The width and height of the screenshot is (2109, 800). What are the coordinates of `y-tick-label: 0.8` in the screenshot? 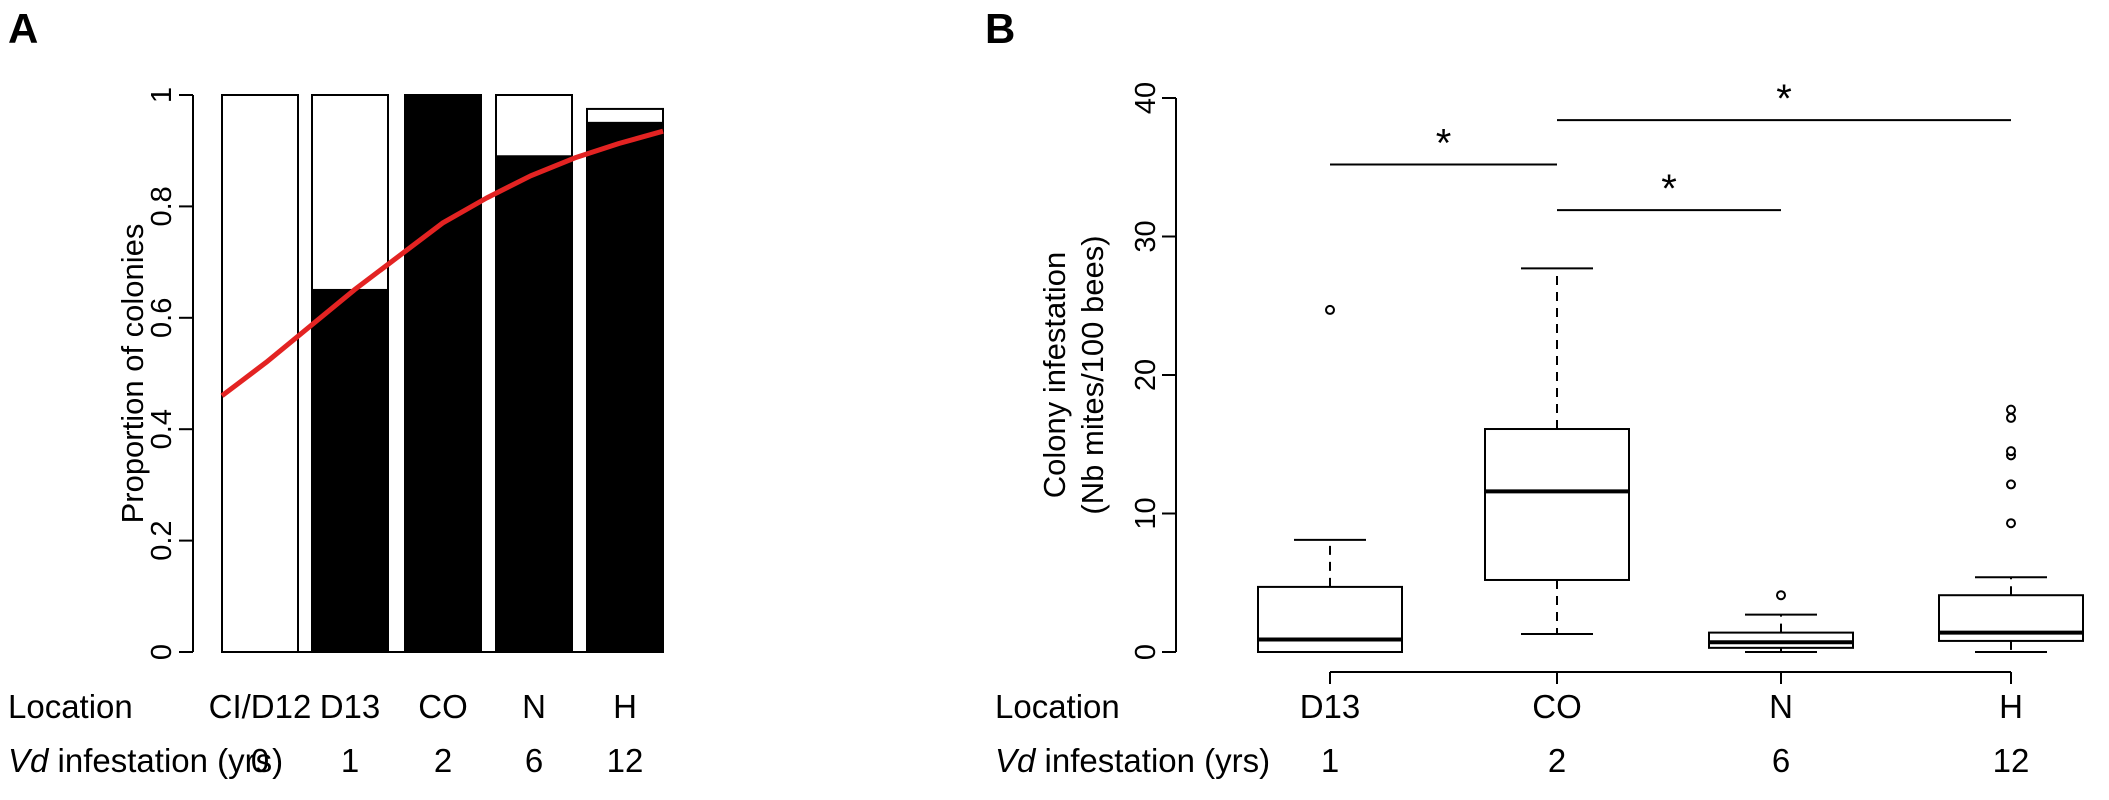 It's located at (162, 206).